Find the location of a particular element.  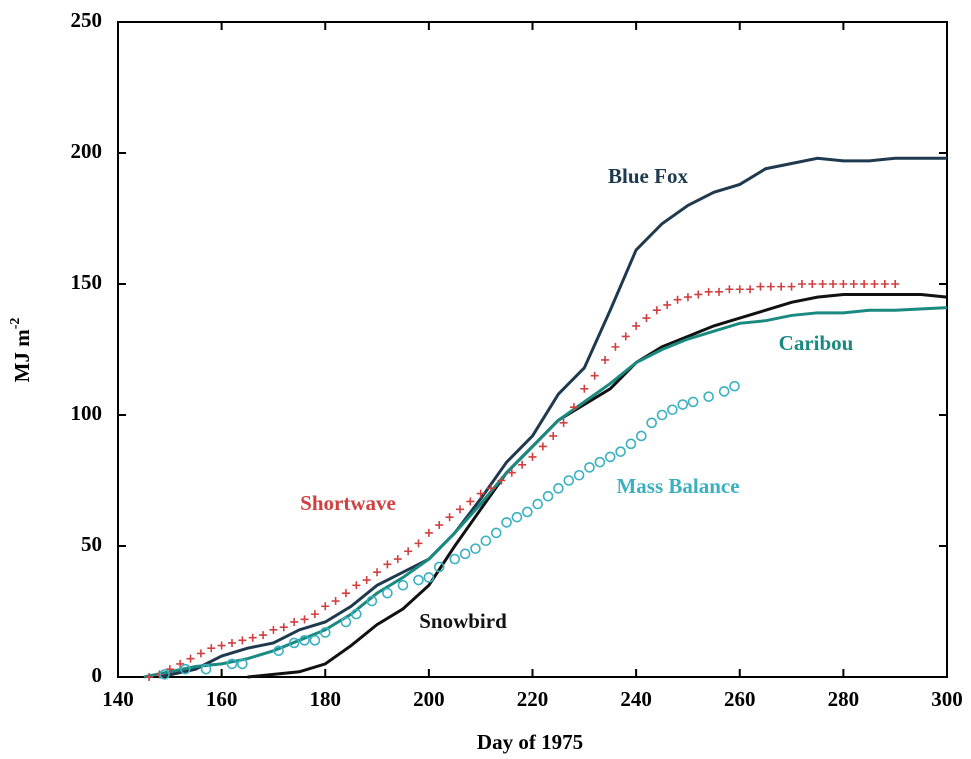

y-tick-label: 250 is located at coordinates (87, 20).